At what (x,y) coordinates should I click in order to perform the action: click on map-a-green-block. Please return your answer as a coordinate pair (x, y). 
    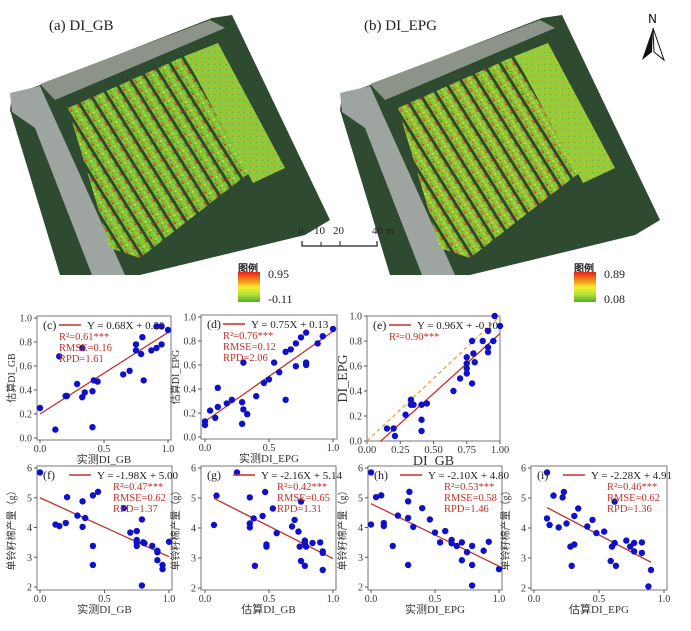
    Looking at the image, I should click on (235, 113).